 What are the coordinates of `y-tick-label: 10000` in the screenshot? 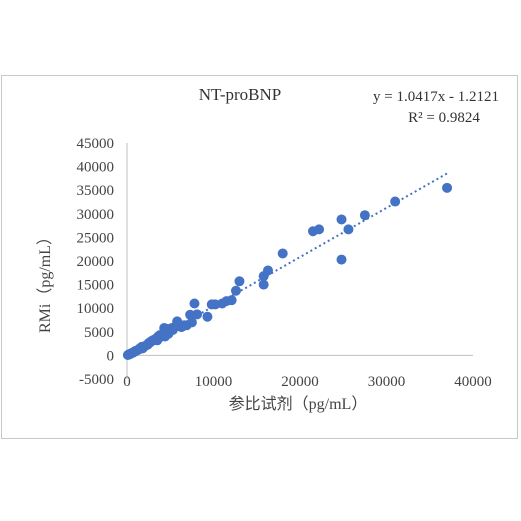 It's located at (96, 309).